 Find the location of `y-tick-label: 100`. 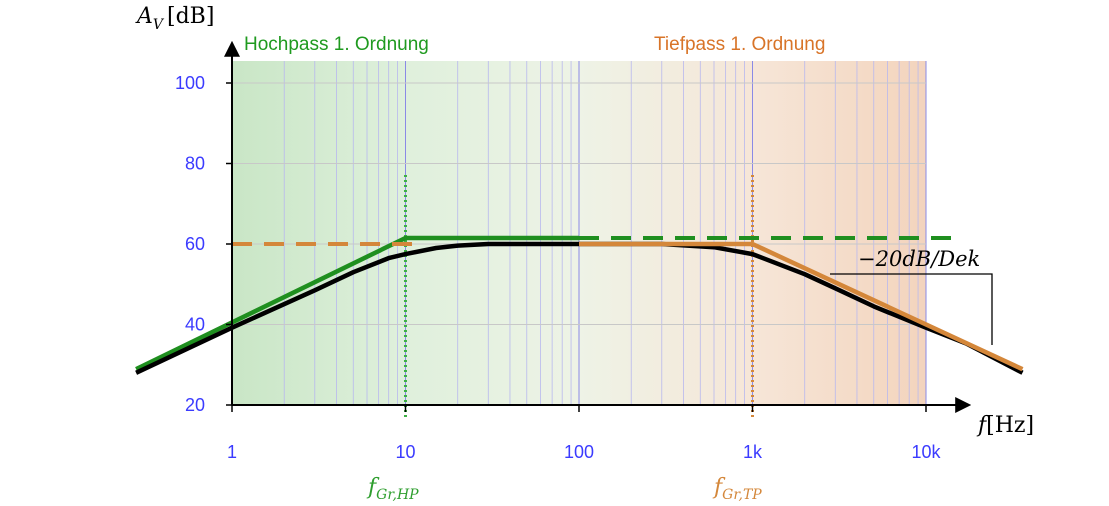

y-tick-label: 100 is located at coordinates (190, 83).